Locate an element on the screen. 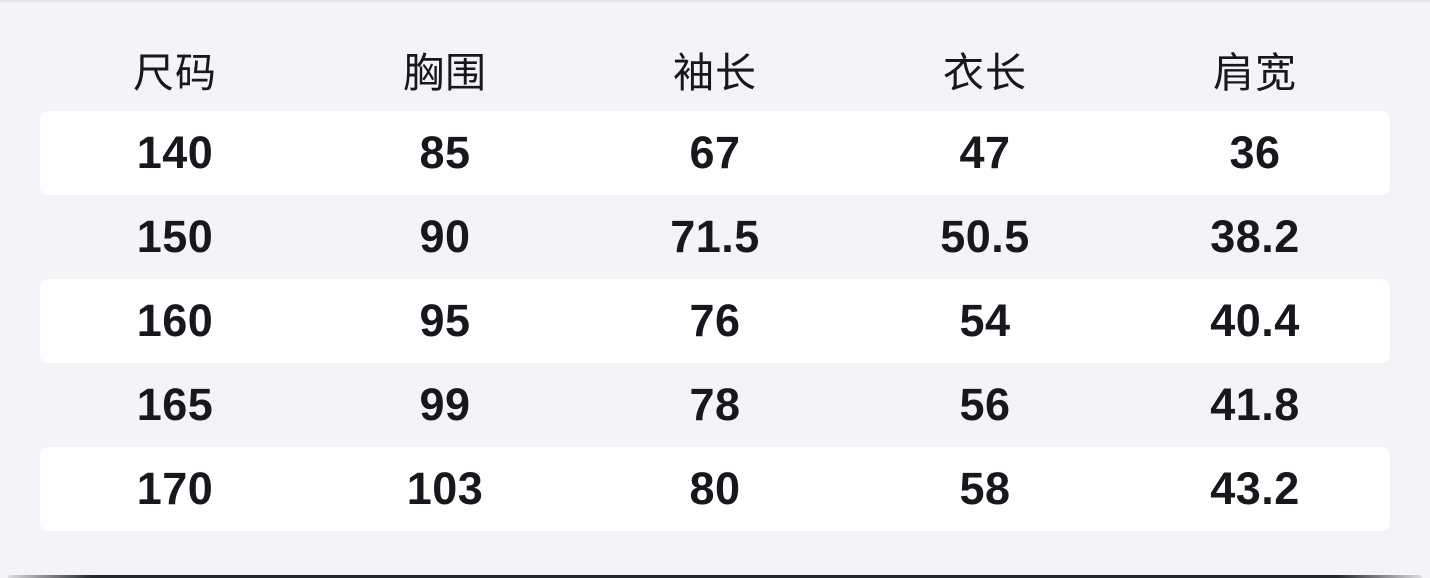 Image resolution: width=1430 pixels, height=578 pixels. header-cell-garment-length: 衣长 is located at coordinates (985, 72).